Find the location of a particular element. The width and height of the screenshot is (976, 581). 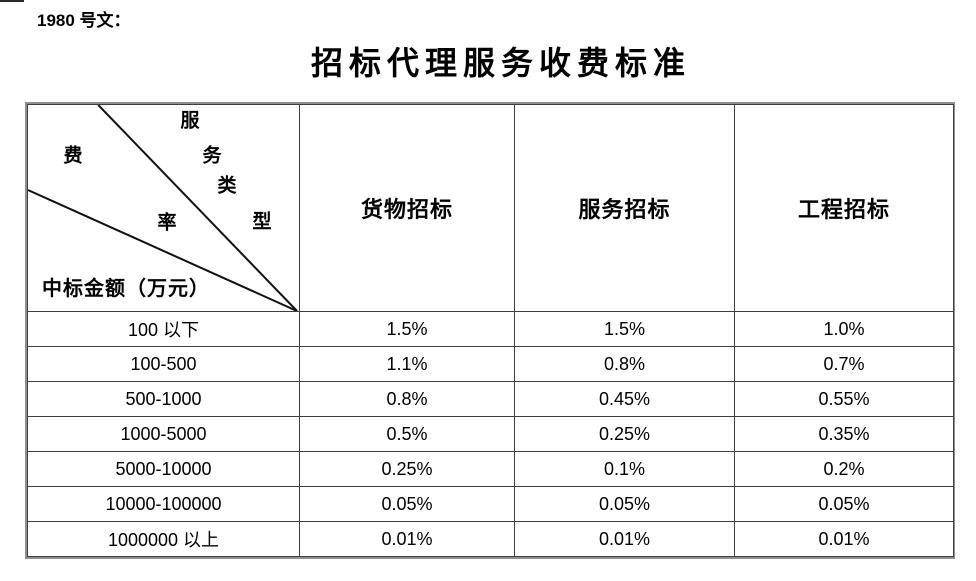

fee-cell: 0.1% is located at coordinates (624, 469).